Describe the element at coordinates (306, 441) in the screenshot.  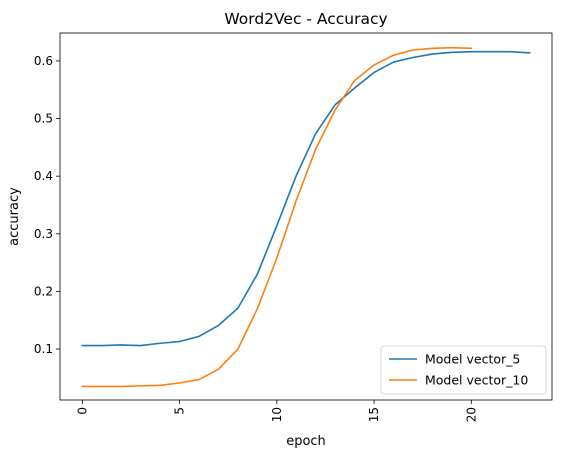
I see `x-axis-label: epoch` at that location.